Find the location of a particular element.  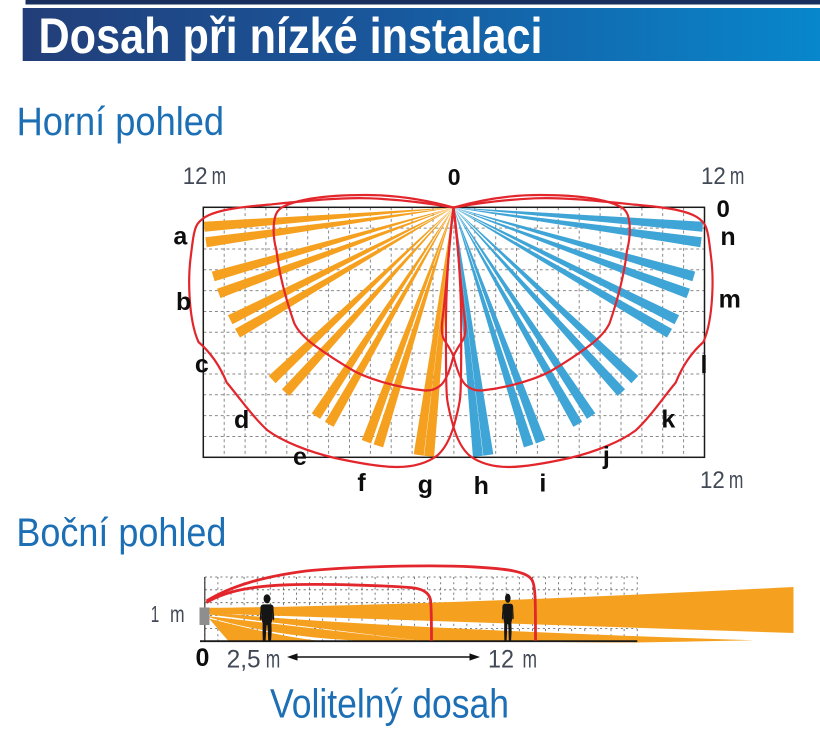

svg-text: g is located at coordinates (425, 485).